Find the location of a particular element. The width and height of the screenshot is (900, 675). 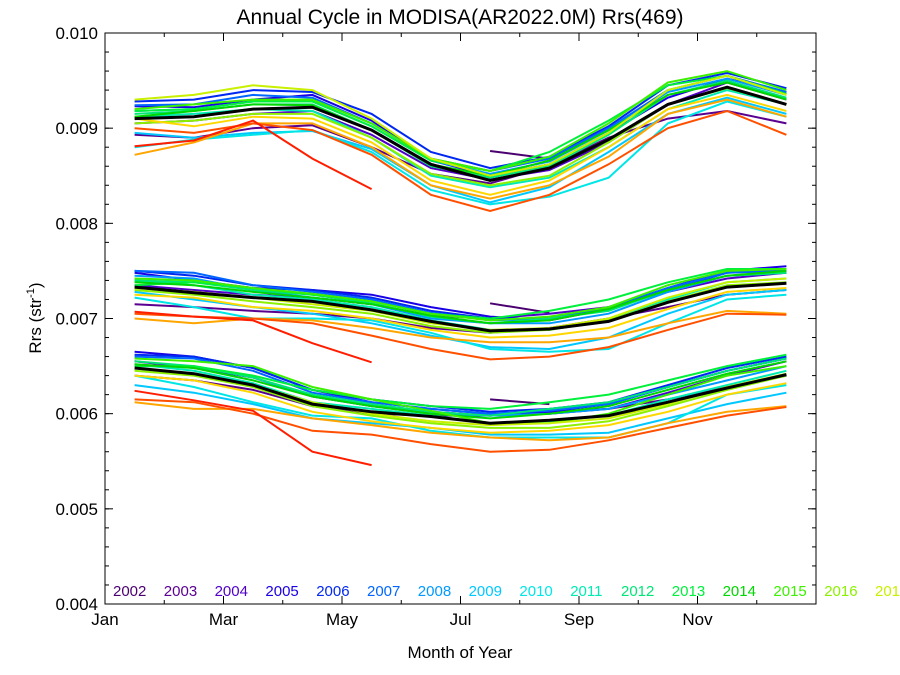

series-line-lower-series-2016 is located at coordinates (460, 399).